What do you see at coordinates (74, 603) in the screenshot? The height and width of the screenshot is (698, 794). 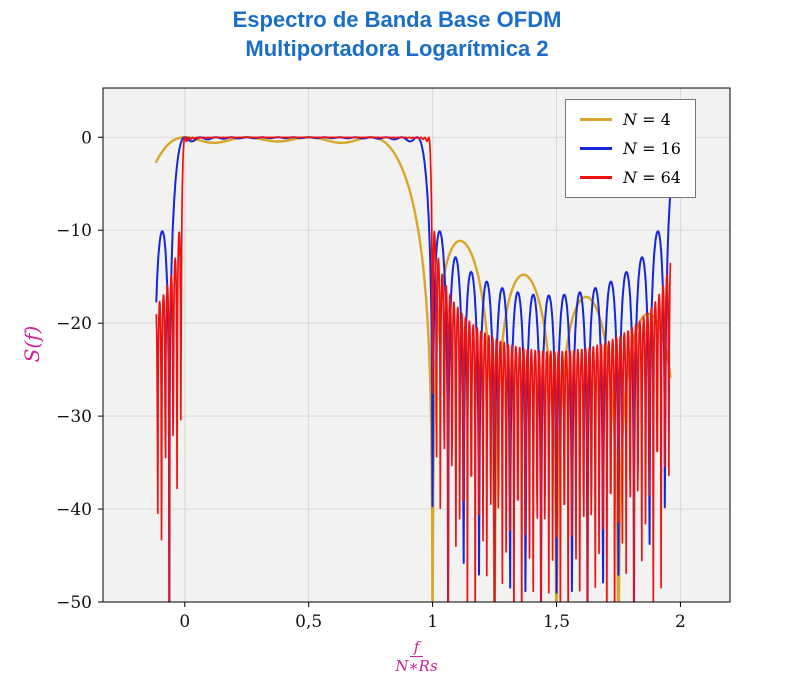 I see `y-tick-label: −50` at bounding box center [74, 603].